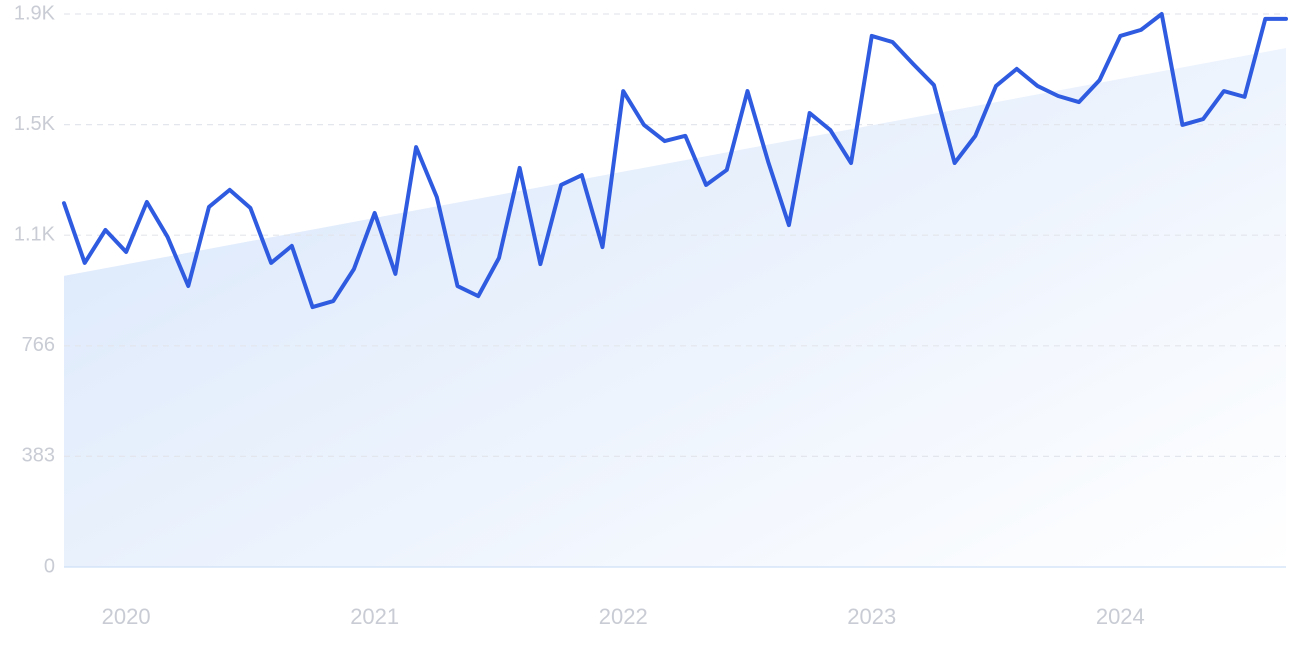 Image resolution: width=1292 pixels, height=646 pixels. I want to click on y-tick-label: 0, so click(49, 566).